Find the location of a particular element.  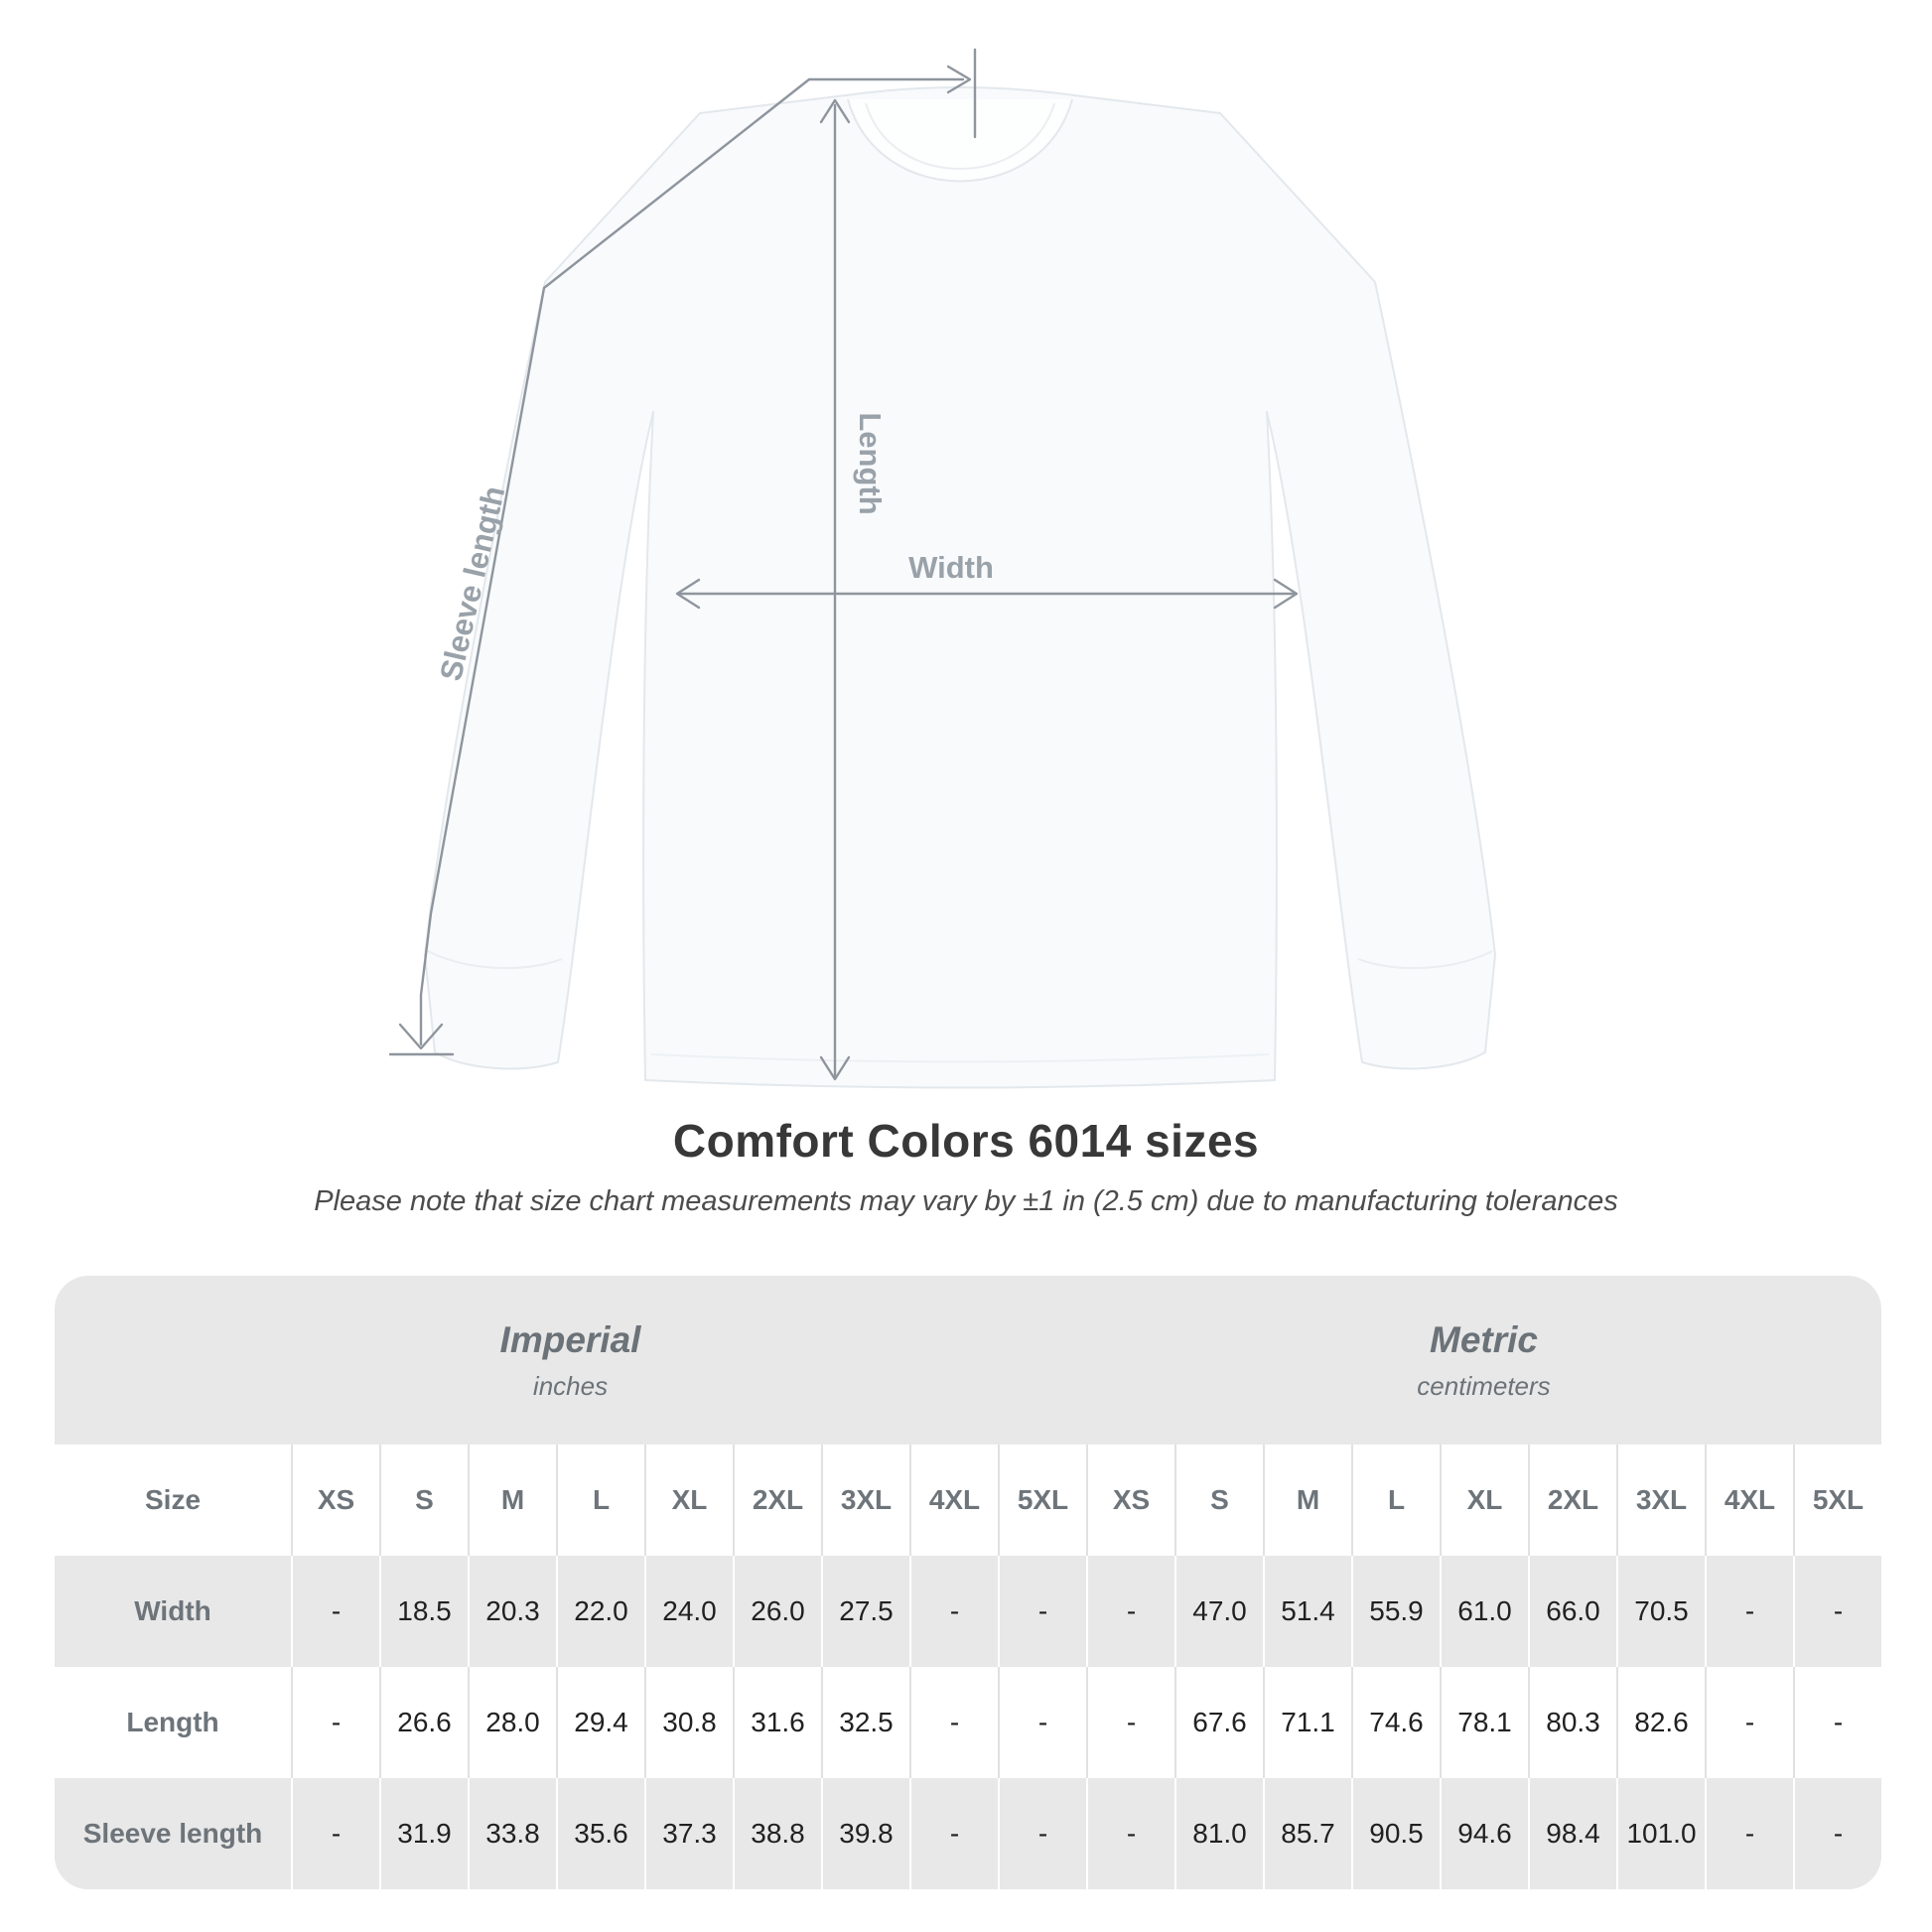

width-metric-xs: - is located at coordinates (1130, 1611).